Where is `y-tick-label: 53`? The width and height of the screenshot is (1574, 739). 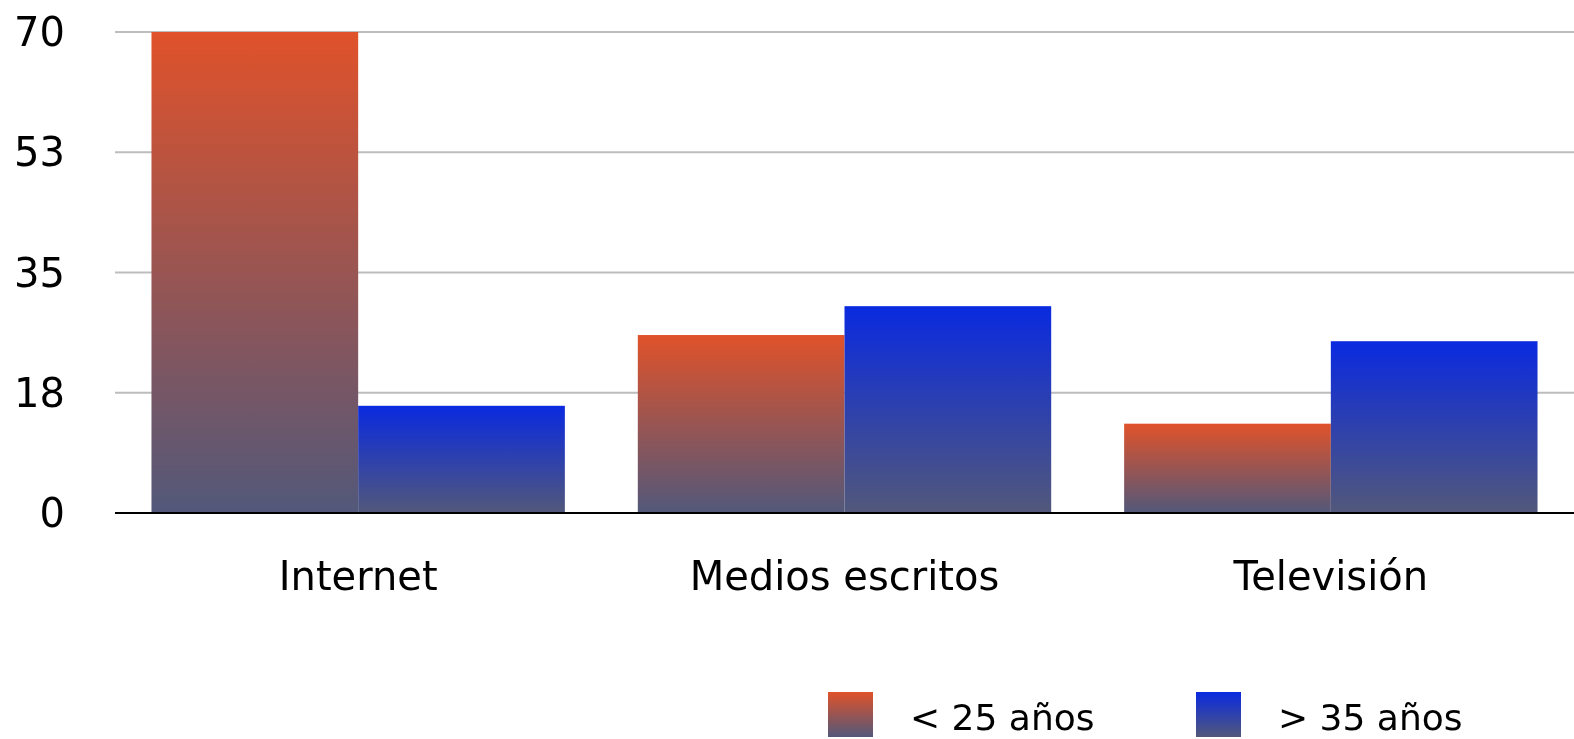 y-tick-label: 53 is located at coordinates (39, 152).